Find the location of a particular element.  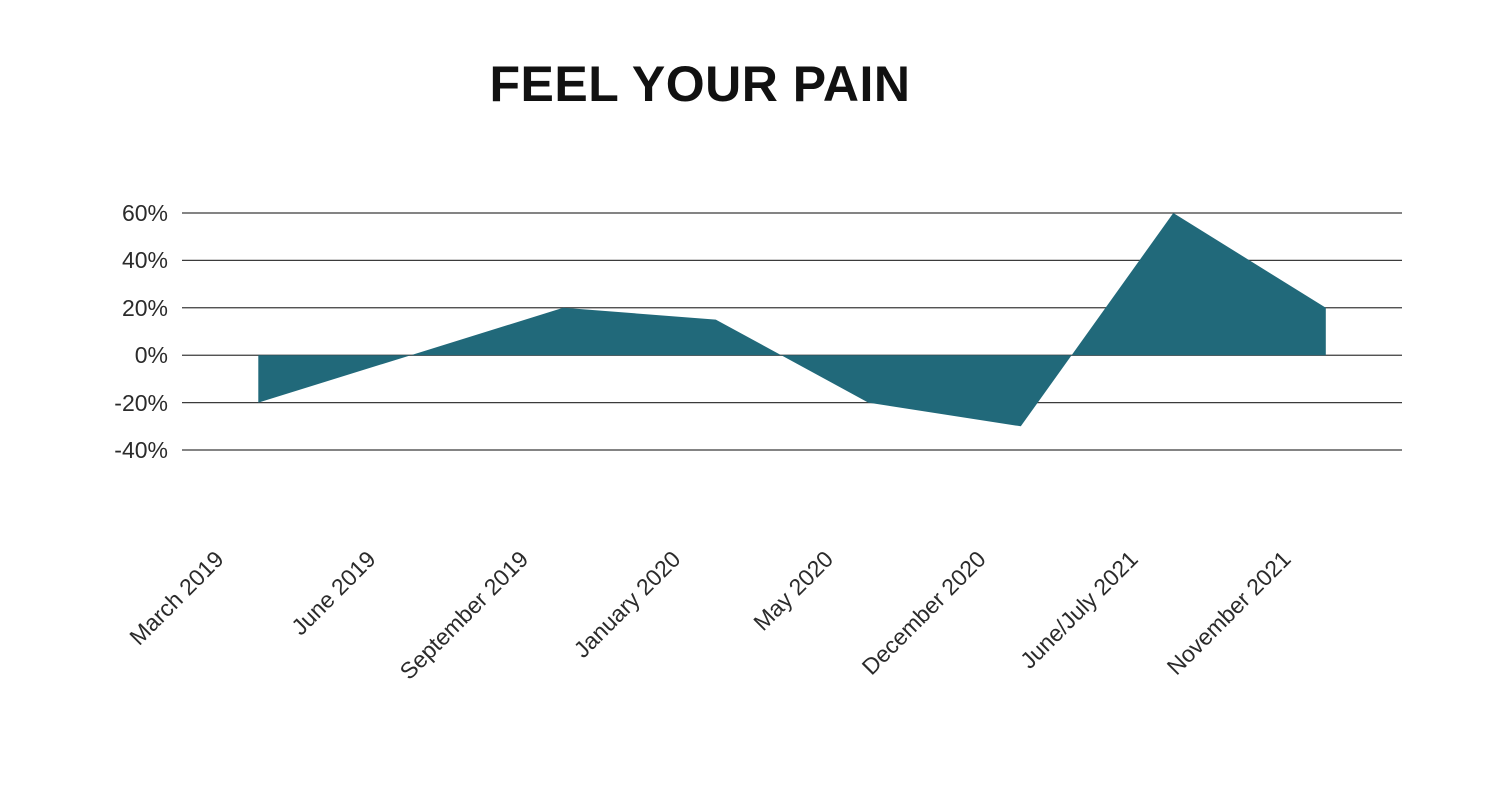

y-tick-label: -40% is located at coordinates (141, 450).